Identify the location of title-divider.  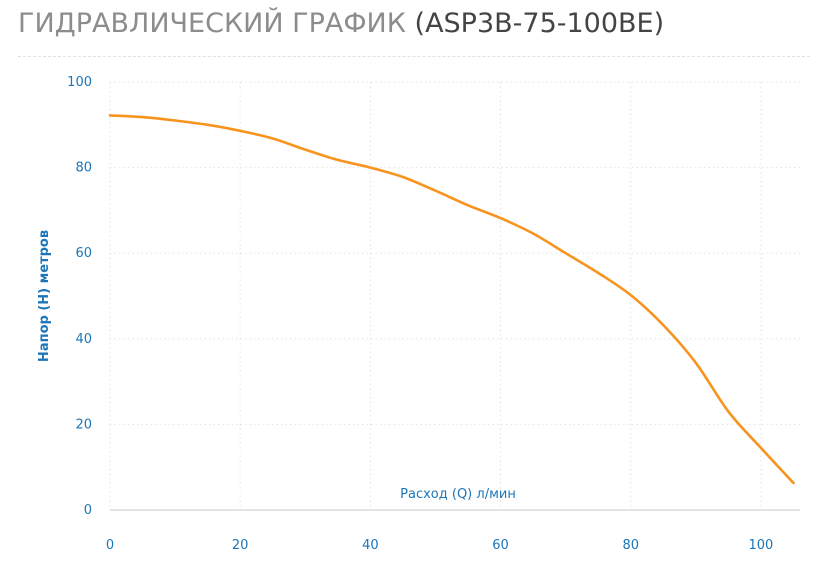
(414, 56).